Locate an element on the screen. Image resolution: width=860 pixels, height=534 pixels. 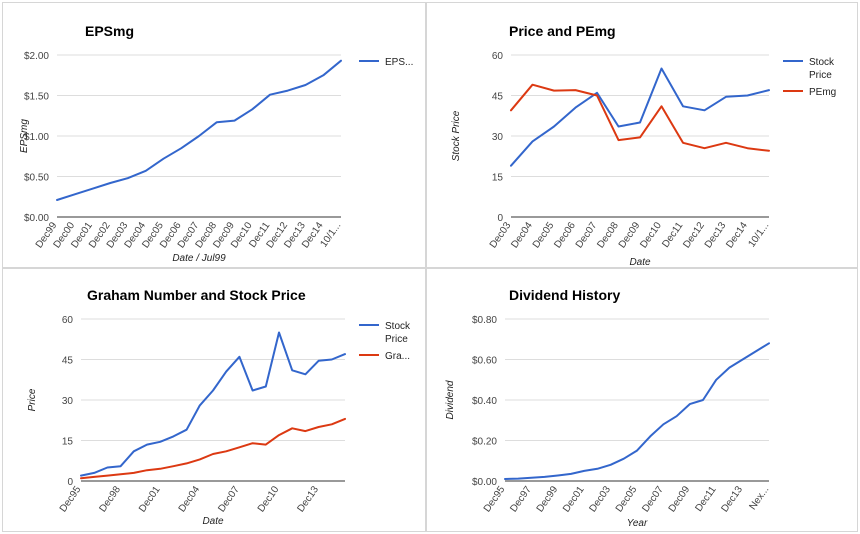
chart-title: EPSmg is located at coordinates (109, 31).